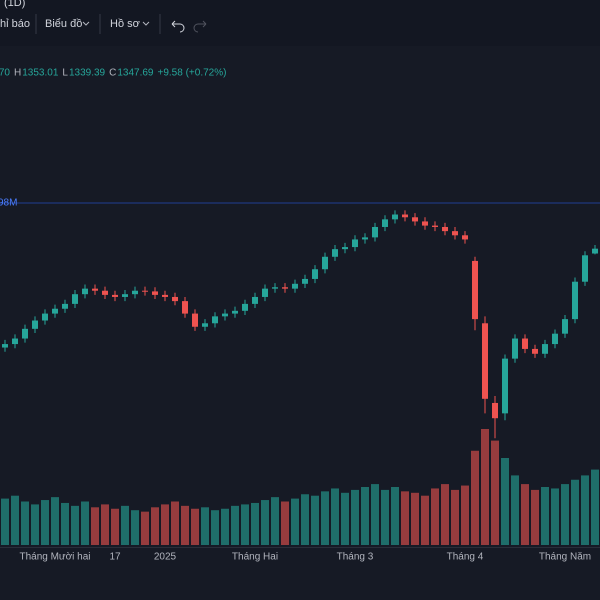 Image resolution: width=600 pixels, height=600 pixels. Describe the element at coordinates (200, 26) in the screenshot. I see `redo-button` at that location.